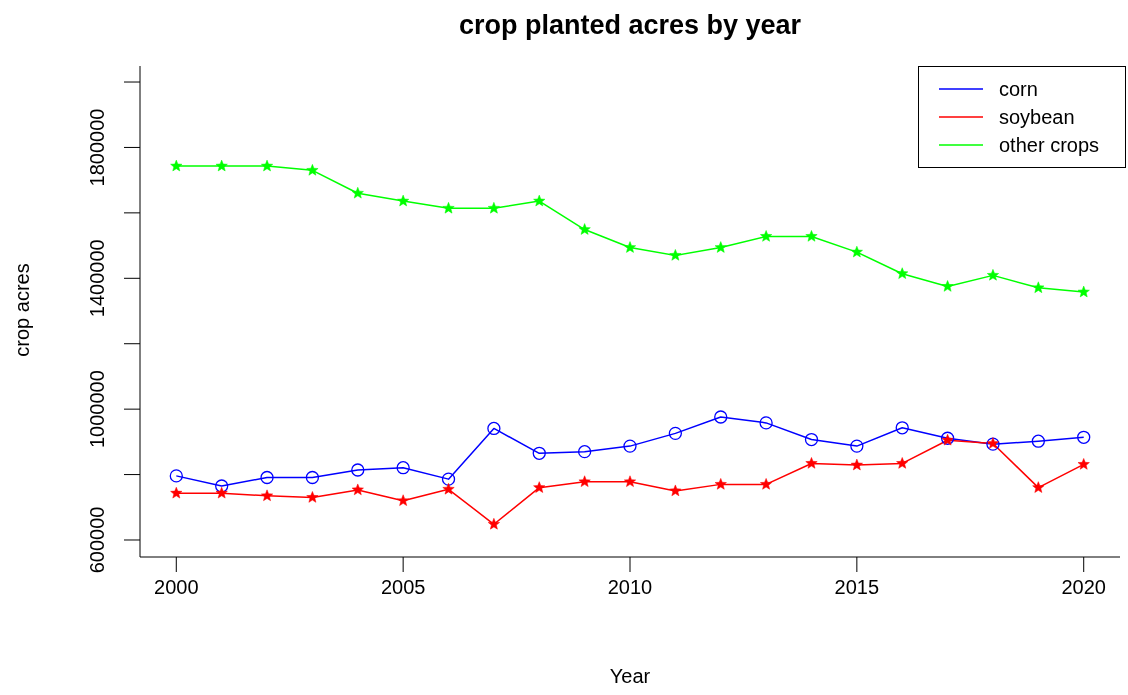 The width and height of the screenshot is (1128, 695). Describe the element at coordinates (857, 587) in the screenshot. I see `x-tick-label: 2015` at that location.